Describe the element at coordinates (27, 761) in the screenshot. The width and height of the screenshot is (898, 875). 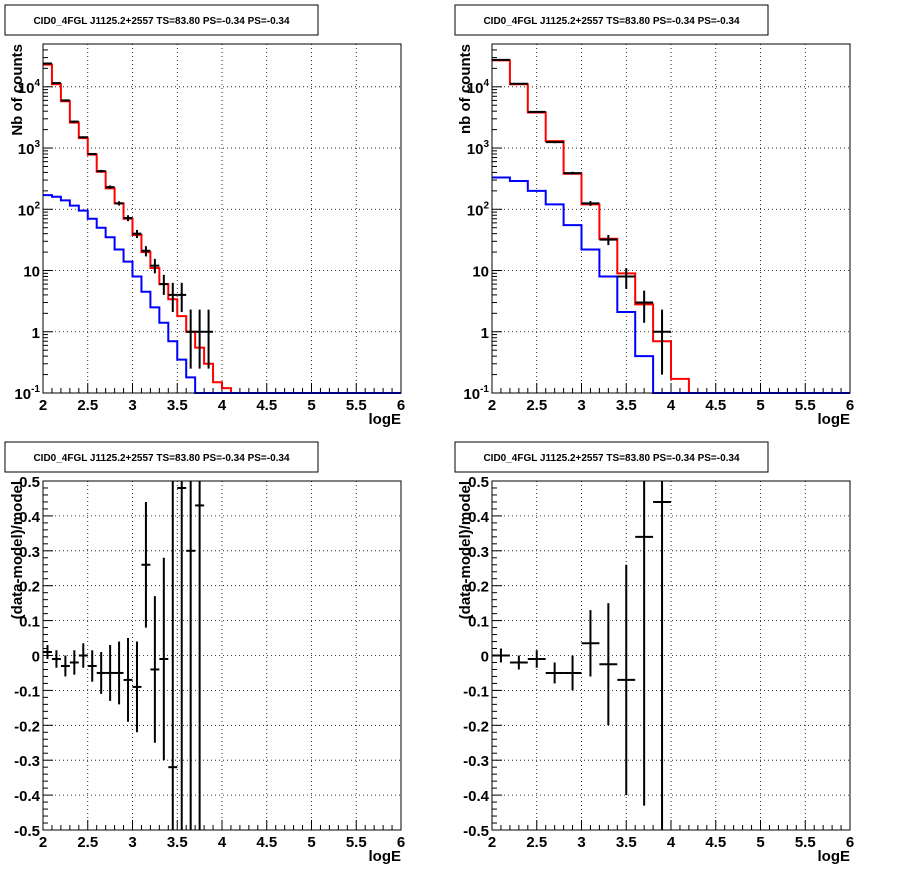
I see `y-tick-label: -0.3` at that location.